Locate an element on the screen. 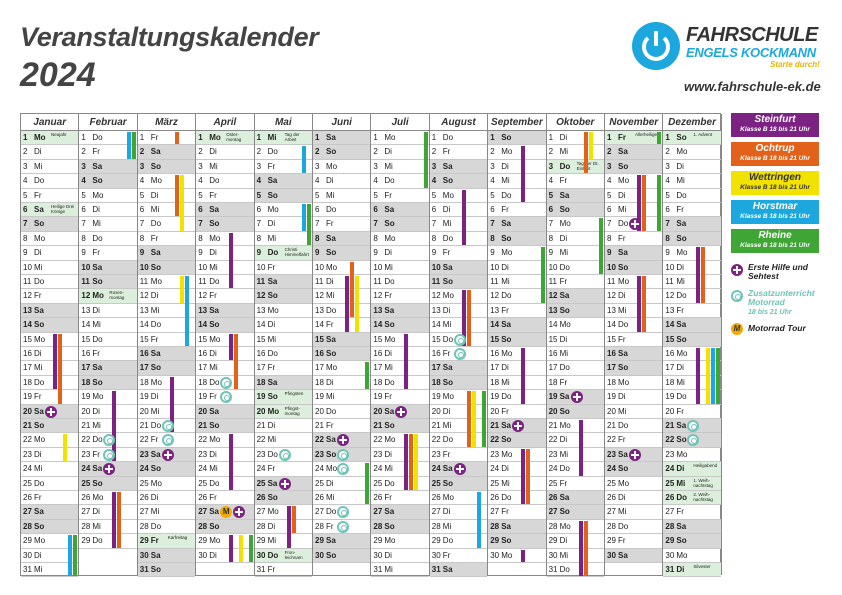  day-cell: 6 Sa is located at coordinates (400, 210).